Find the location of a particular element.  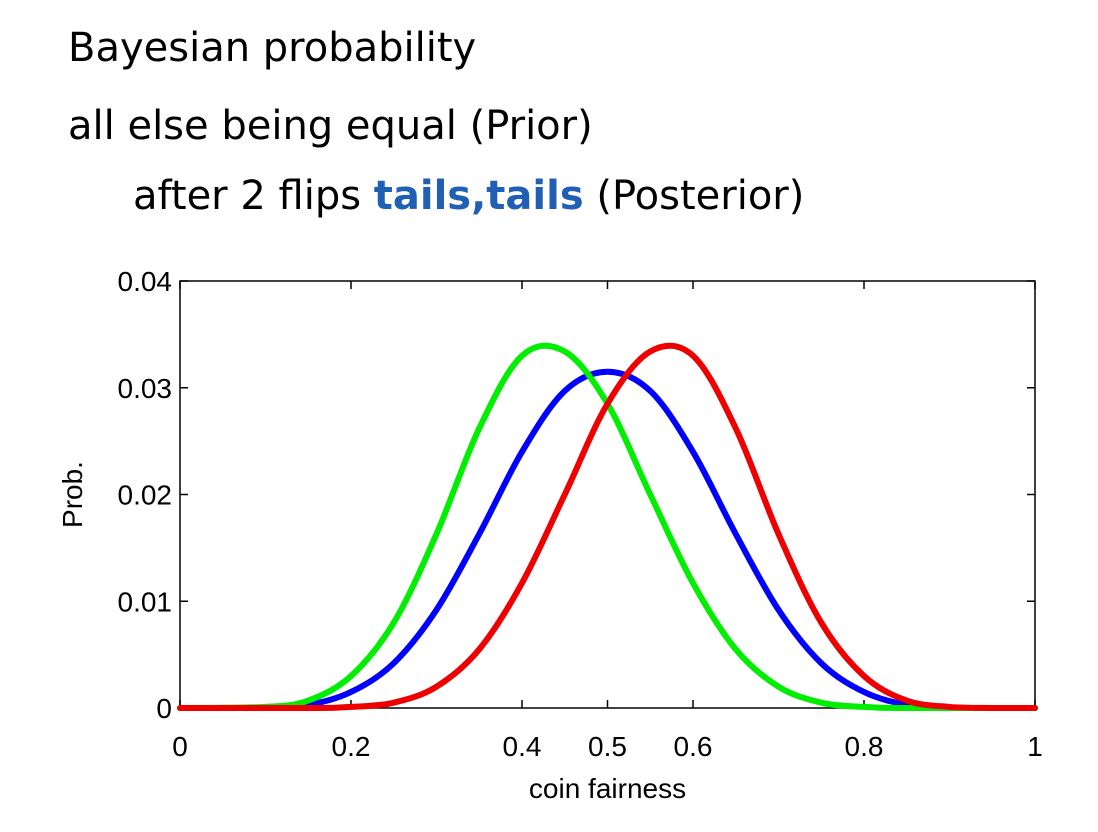

y-tick-label: 0.01 is located at coordinates (145, 601).